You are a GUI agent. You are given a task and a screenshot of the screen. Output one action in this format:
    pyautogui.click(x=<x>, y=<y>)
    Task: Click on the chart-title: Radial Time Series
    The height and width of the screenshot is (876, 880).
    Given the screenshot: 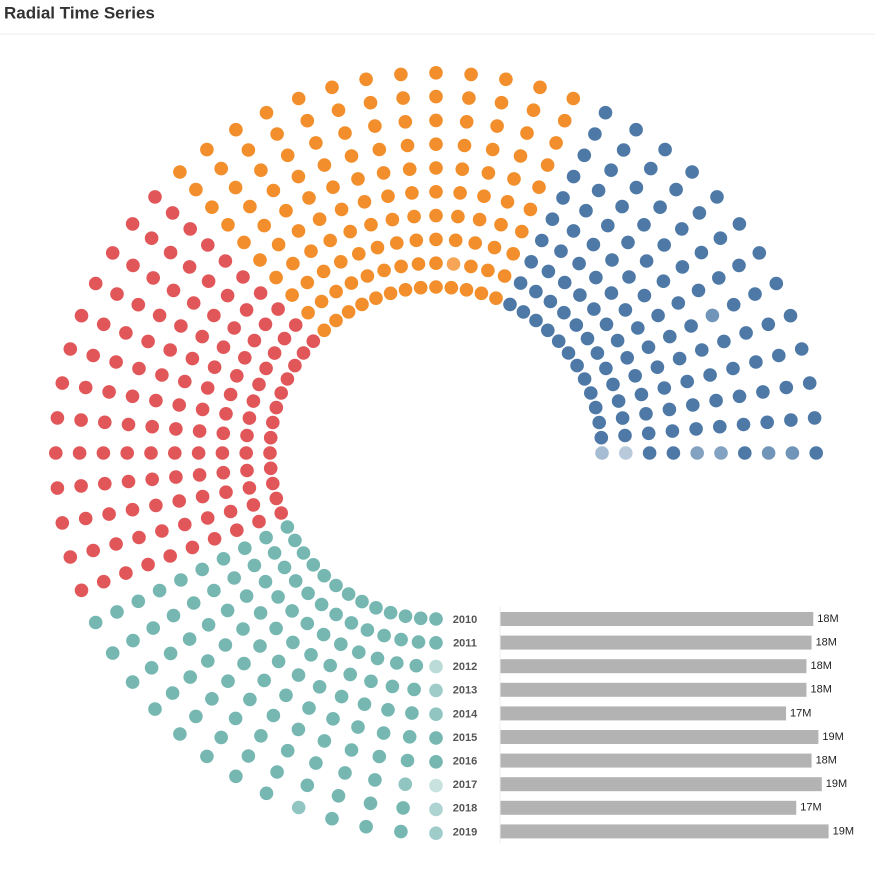 What is the action you would take?
    pyautogui.click(x=79, y=12)
    